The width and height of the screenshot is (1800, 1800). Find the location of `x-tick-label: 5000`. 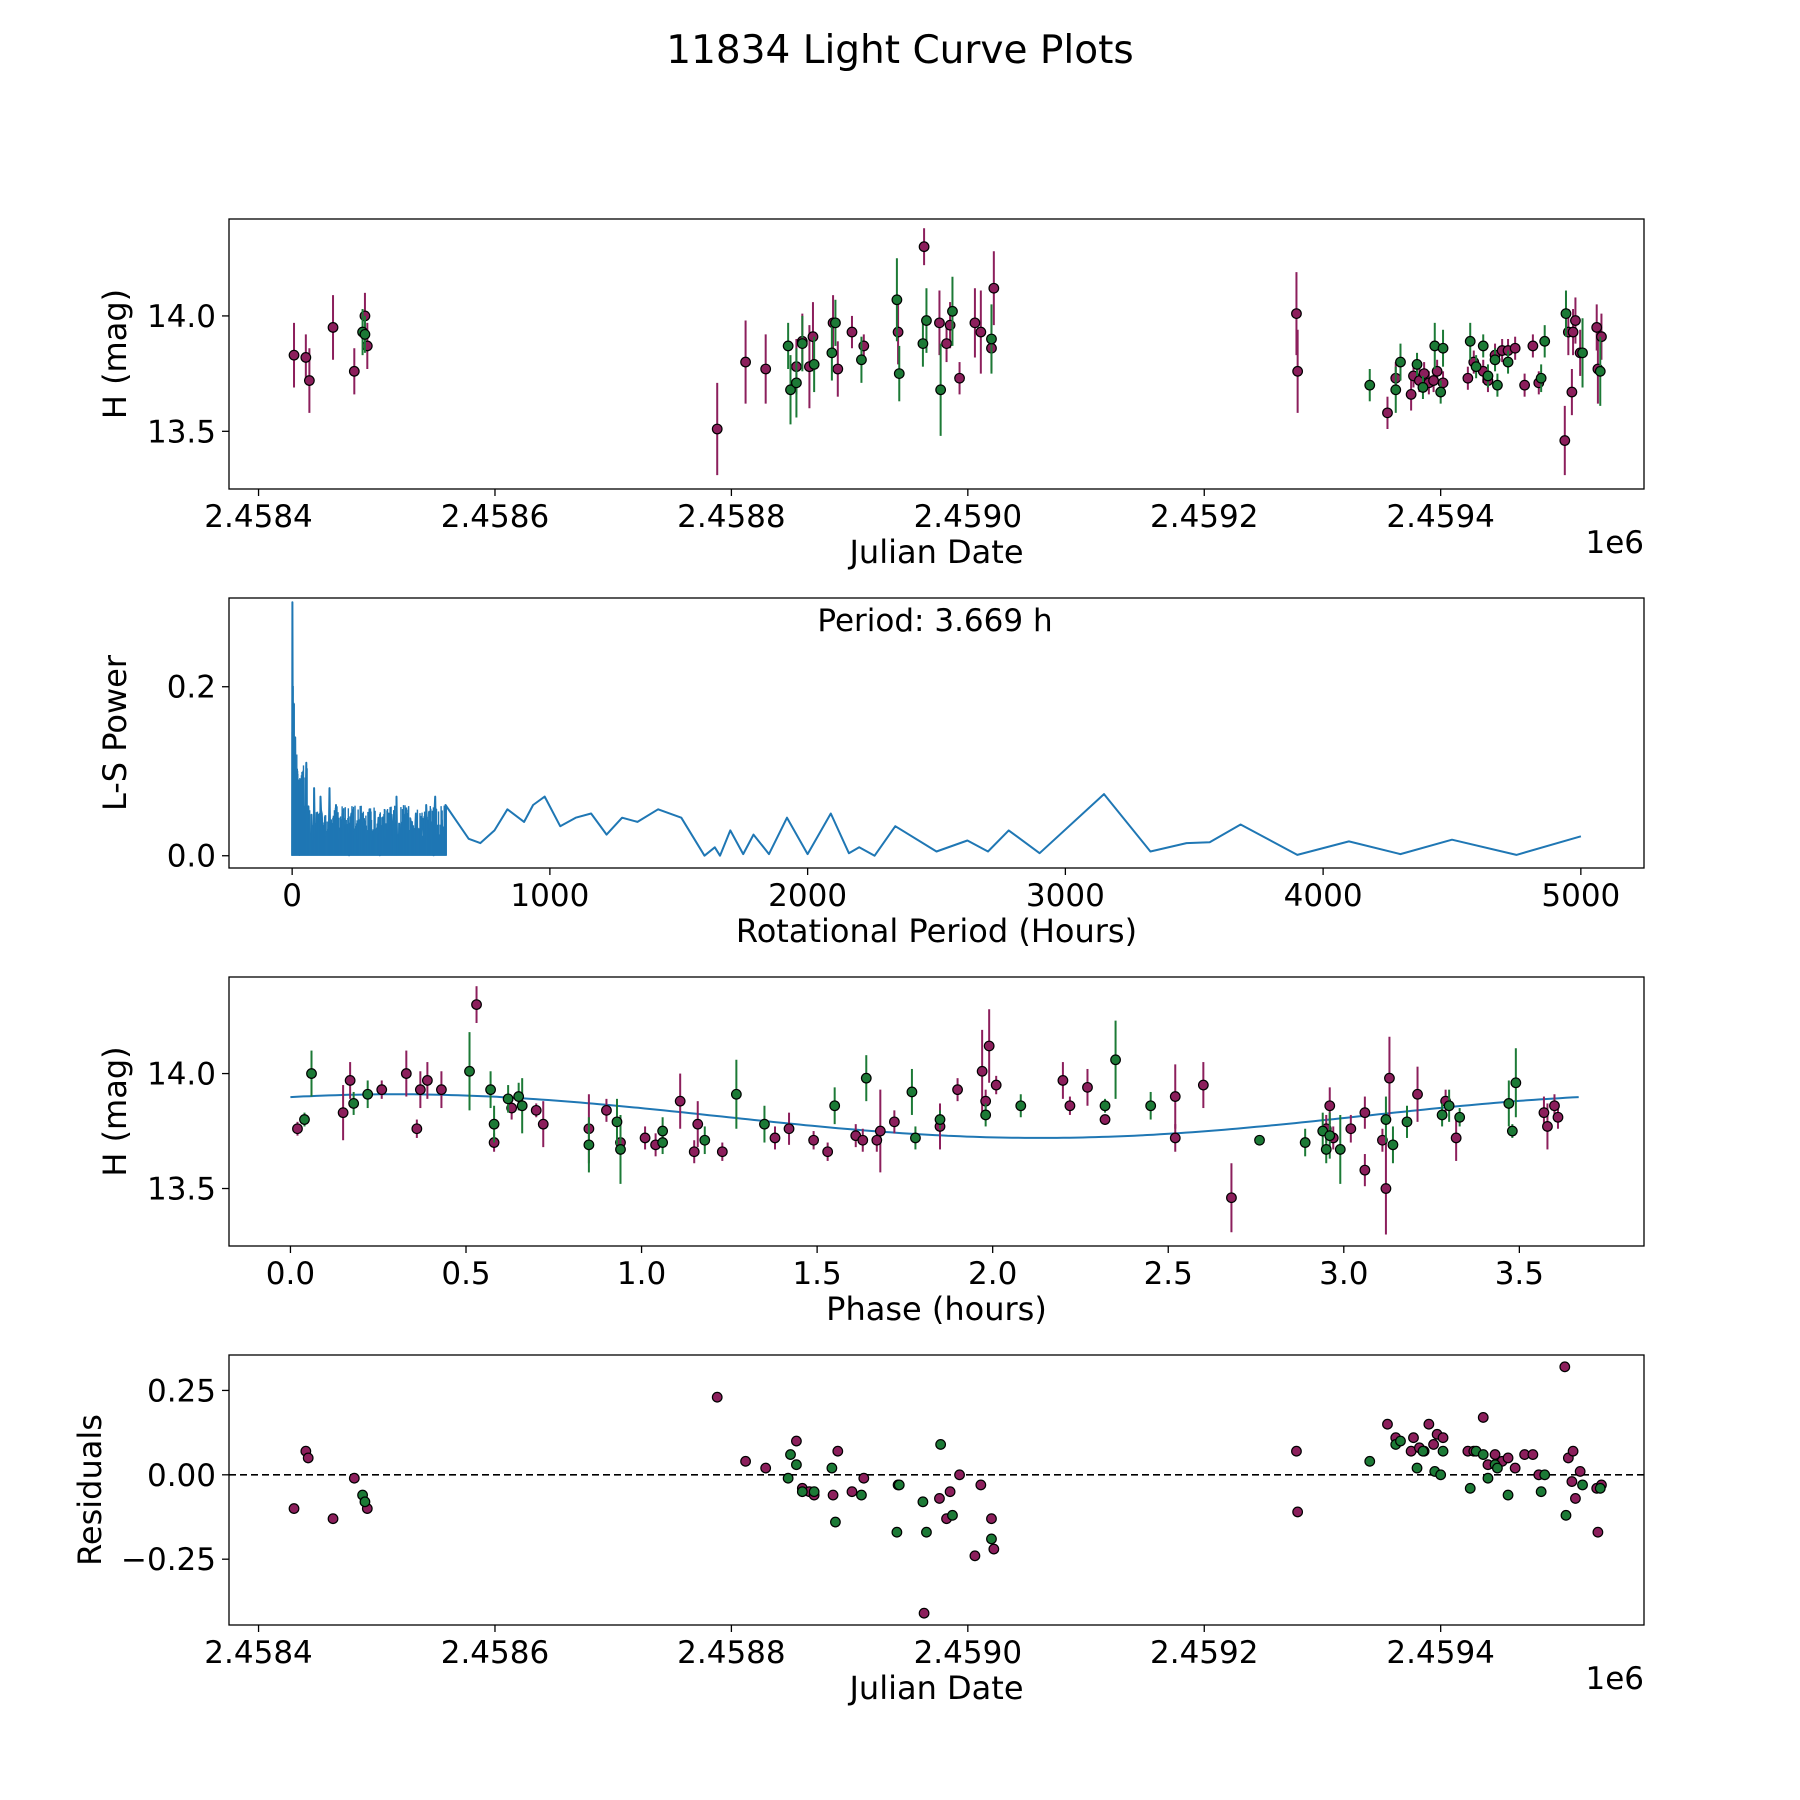

x-tick-label: 5000 is located at coordinates (1580, 896).